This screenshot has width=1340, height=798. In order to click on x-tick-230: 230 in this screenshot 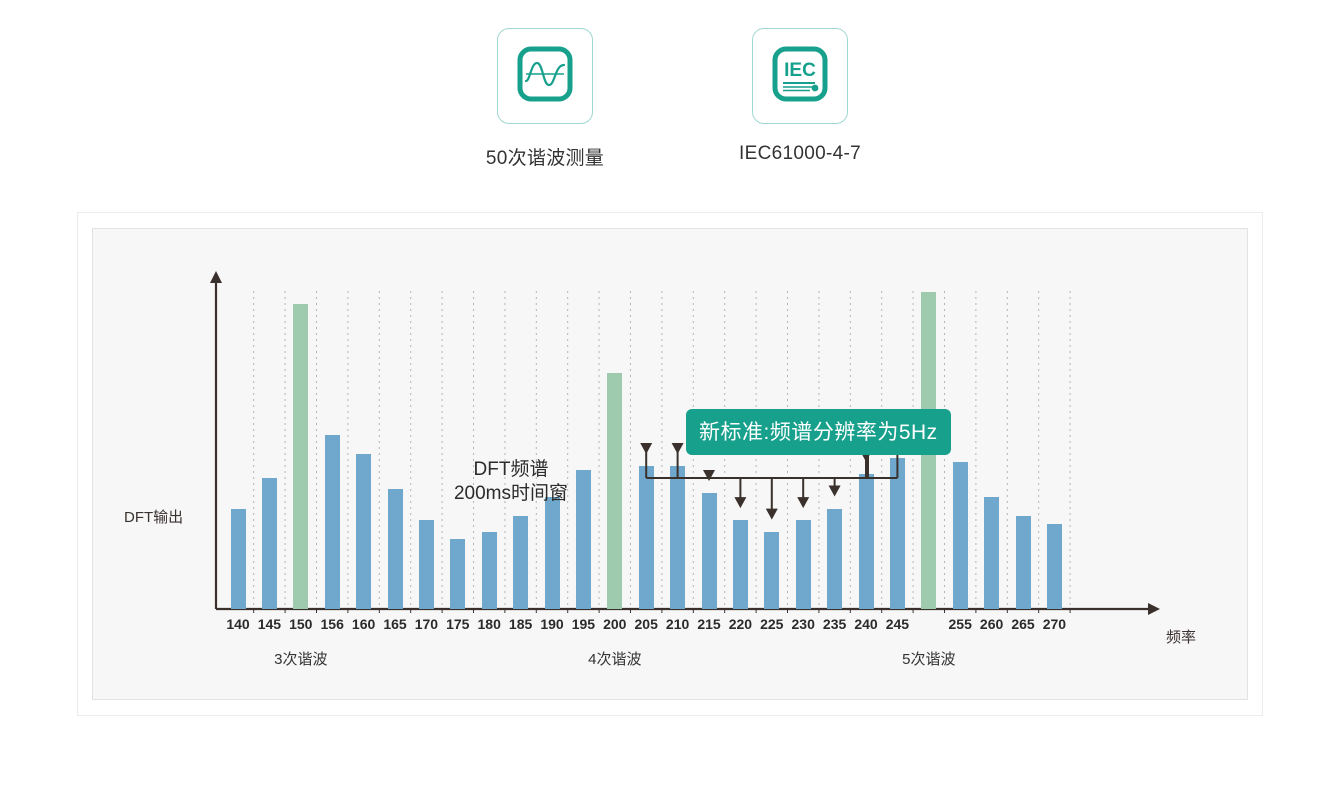, I will do `click(803, 624)`.